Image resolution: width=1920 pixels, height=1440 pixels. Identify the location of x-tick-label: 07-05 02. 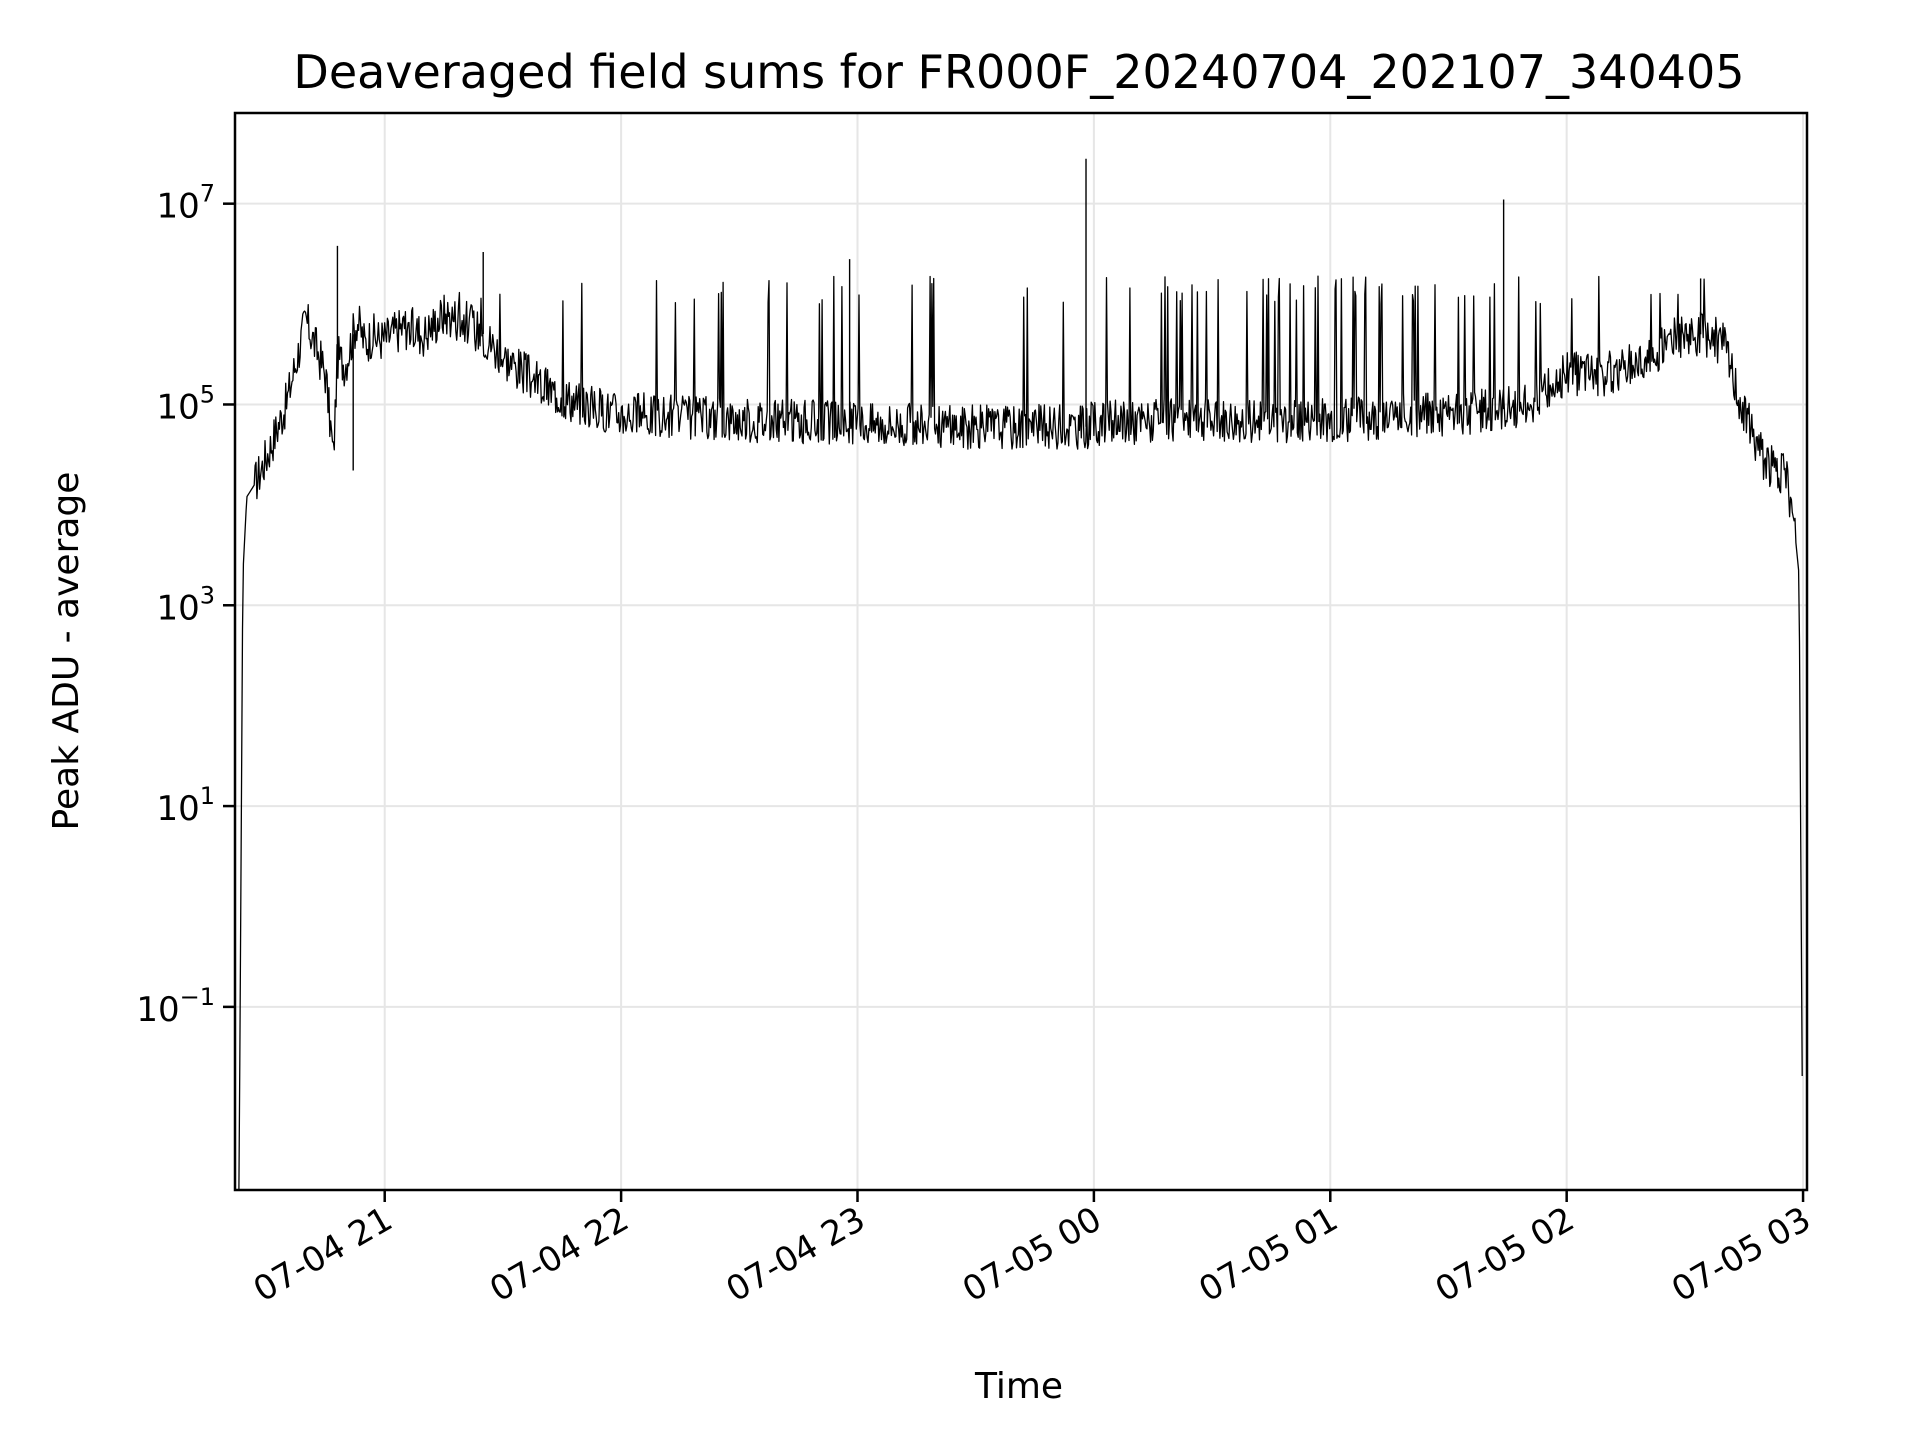
(1505, 1254).